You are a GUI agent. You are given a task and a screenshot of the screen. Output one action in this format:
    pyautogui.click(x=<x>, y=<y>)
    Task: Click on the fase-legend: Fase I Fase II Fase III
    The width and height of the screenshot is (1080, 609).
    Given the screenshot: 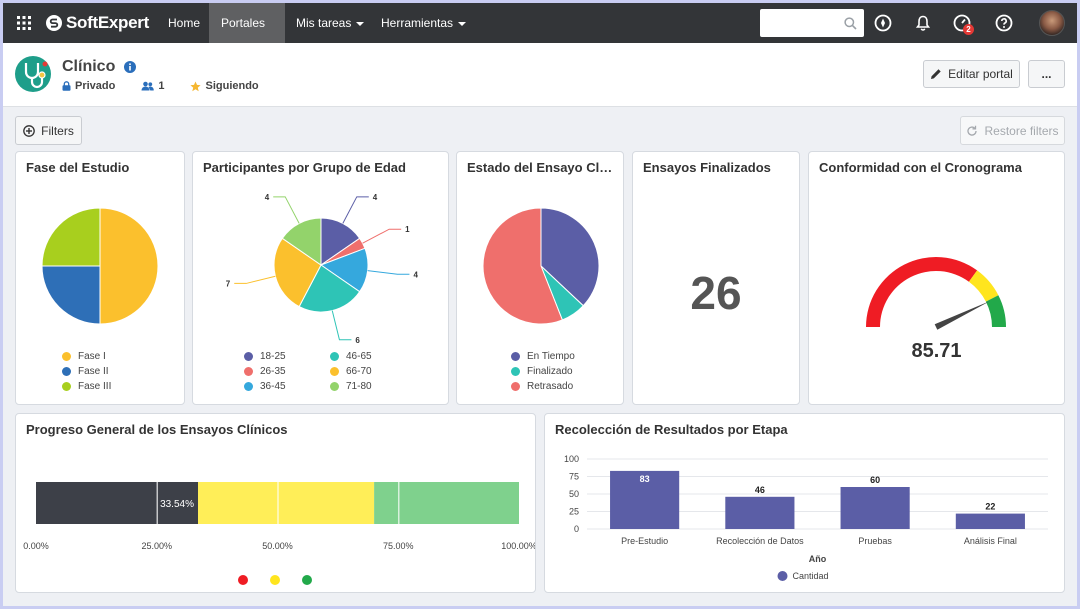 What is the action you would take?
    pyautogui.click(x=86, y=371)
    